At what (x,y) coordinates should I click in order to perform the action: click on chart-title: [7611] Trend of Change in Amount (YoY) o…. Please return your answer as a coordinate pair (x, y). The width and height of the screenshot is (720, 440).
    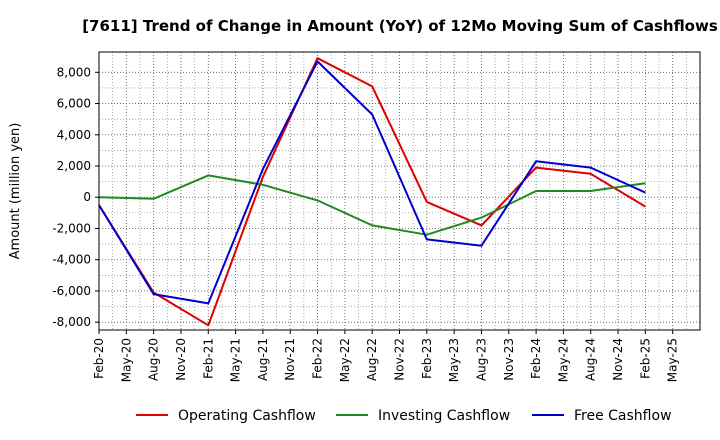
    Looking at the image, I should click on (400, 26).